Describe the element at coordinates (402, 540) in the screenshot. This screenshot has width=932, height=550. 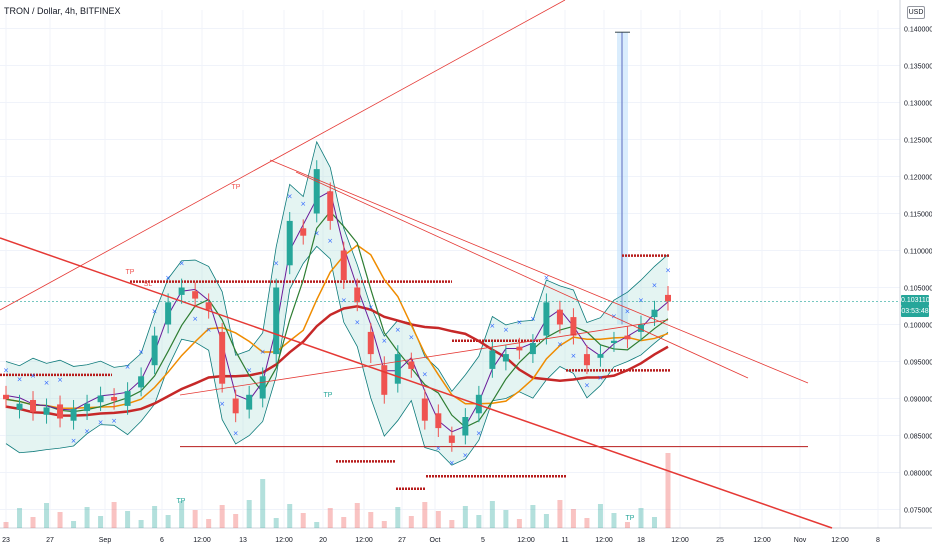
I see `x-tick-label: 27` at that location.